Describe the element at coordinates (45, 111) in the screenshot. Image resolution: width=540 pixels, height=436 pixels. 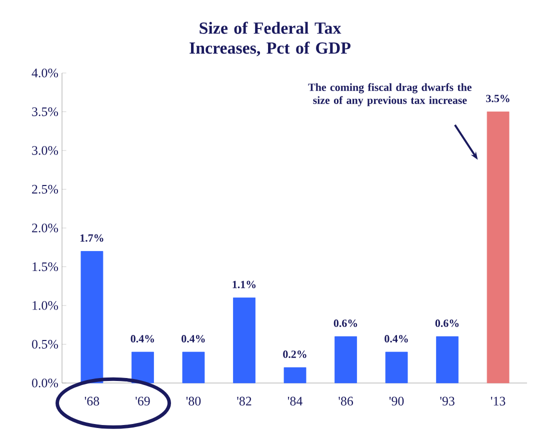
I see `y-tick-label: 3.5%` at that location.